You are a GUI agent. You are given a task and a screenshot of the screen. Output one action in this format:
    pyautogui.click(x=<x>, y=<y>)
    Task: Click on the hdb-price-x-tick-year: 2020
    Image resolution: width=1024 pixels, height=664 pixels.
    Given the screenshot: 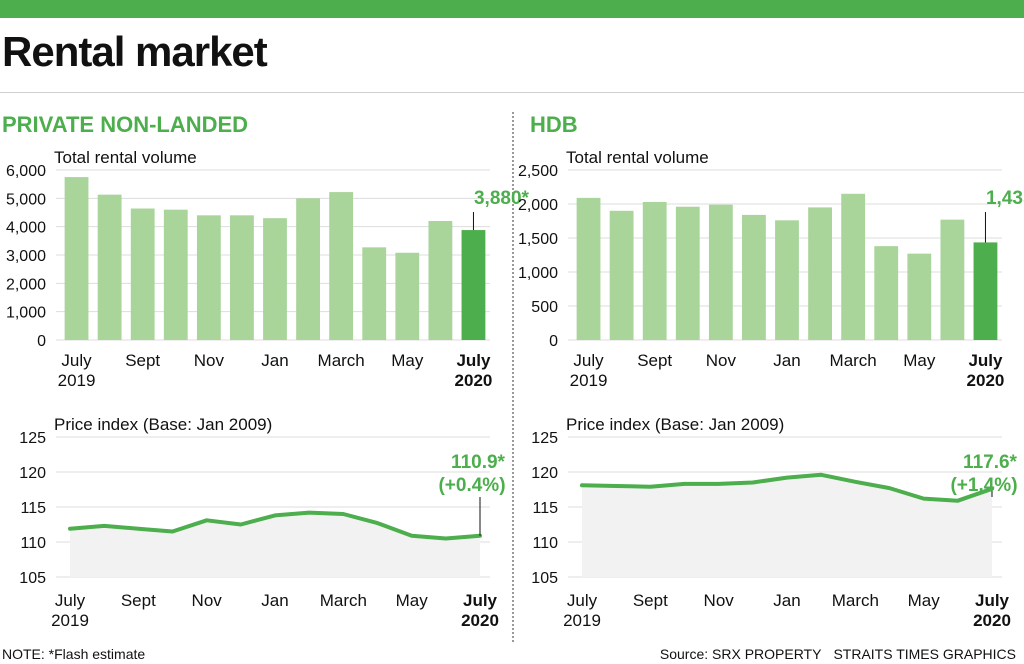 What is the action you would take?
    pyautogui.click(x=992, y=620)
    